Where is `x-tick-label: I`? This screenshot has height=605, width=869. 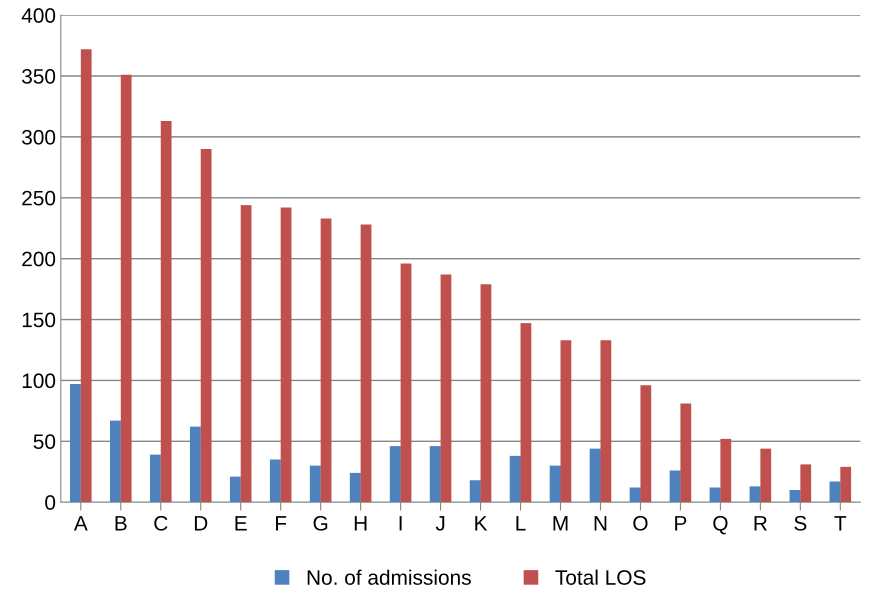
x-tick-label: I is located at coordinates (401, 523).